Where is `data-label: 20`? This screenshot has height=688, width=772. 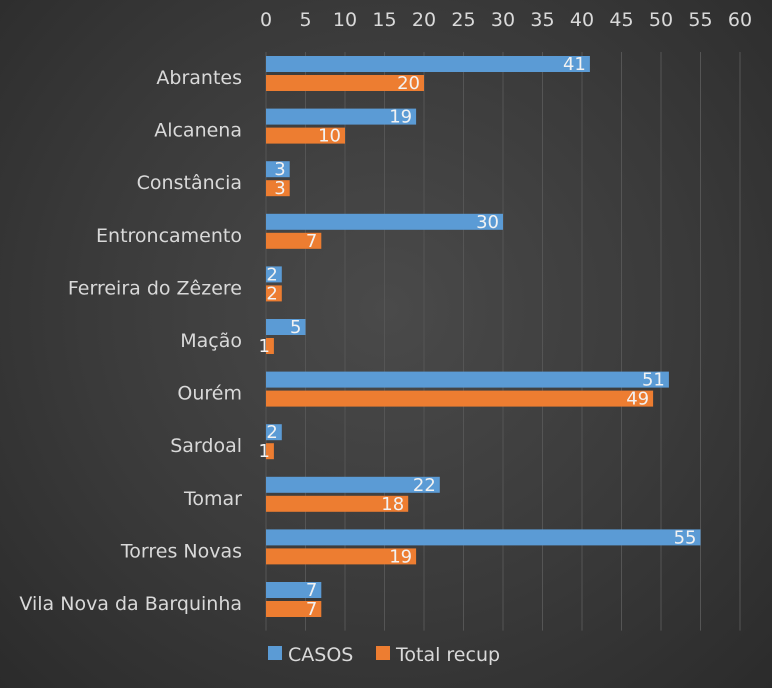 data-label: 20 is located at coordinates (408, 83).